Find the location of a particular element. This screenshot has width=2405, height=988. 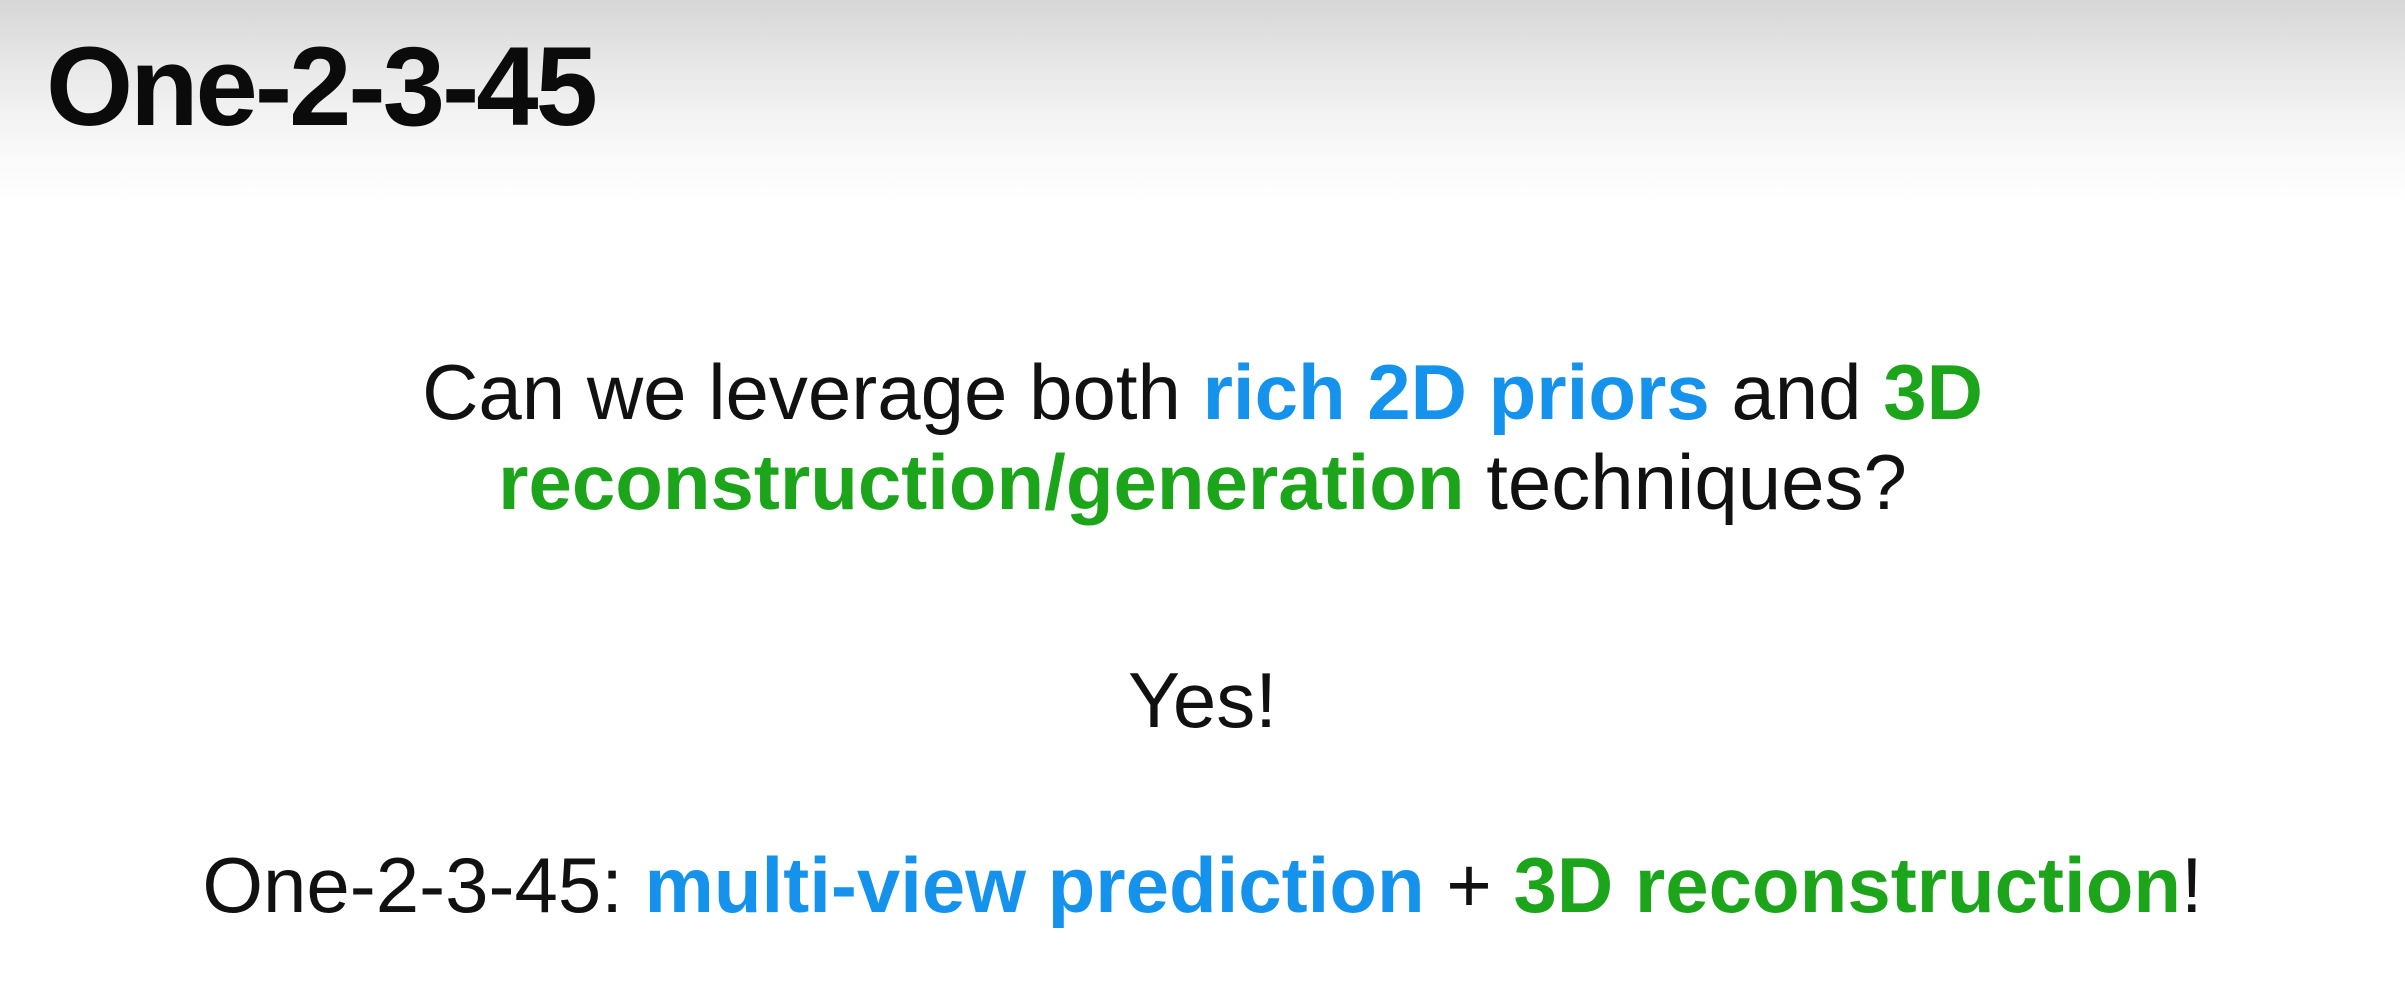

answer-text: Yes! is located at coordinates (1202, 700).